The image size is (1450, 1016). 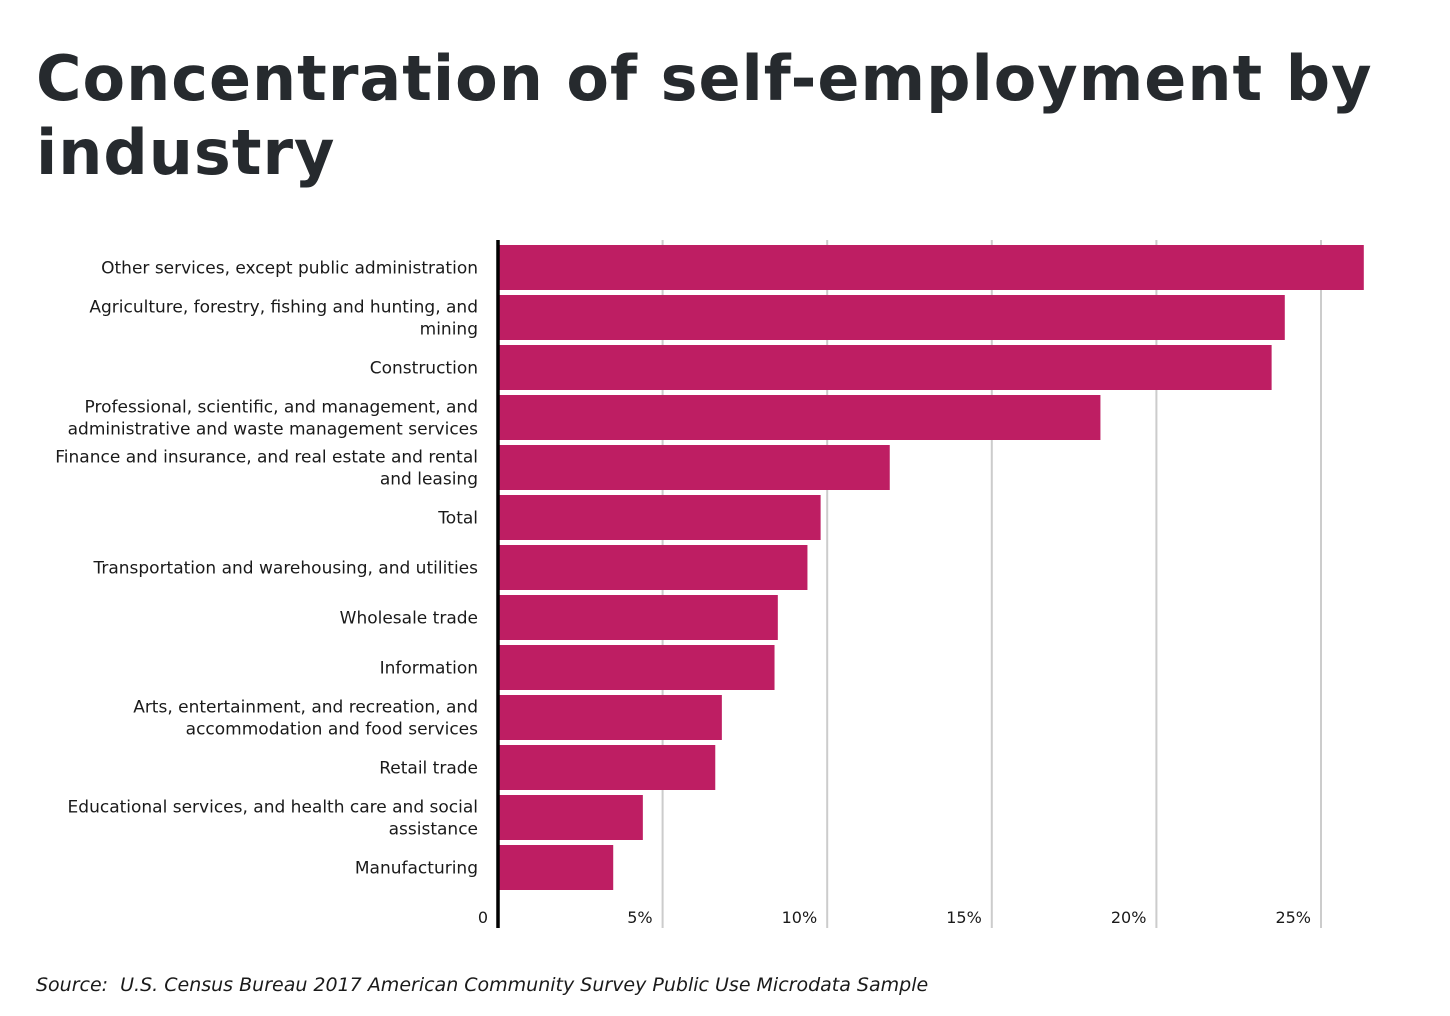 I want to click on x-tick-label: 25%, so click(x=1293, y=917).